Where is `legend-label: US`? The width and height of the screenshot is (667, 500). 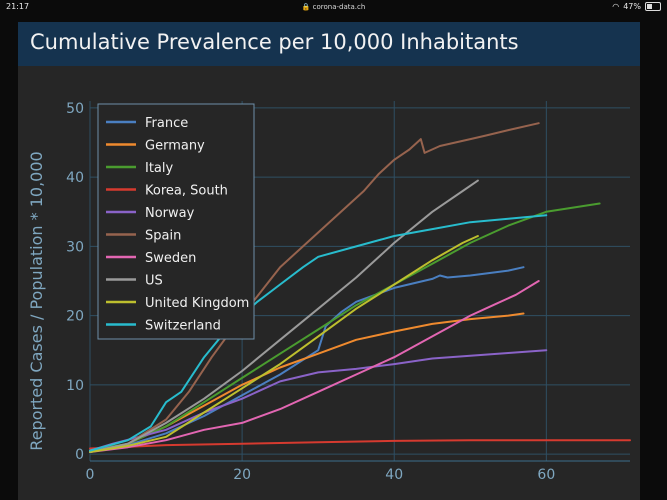 legend-label: US is located at coordinates (154, 281).